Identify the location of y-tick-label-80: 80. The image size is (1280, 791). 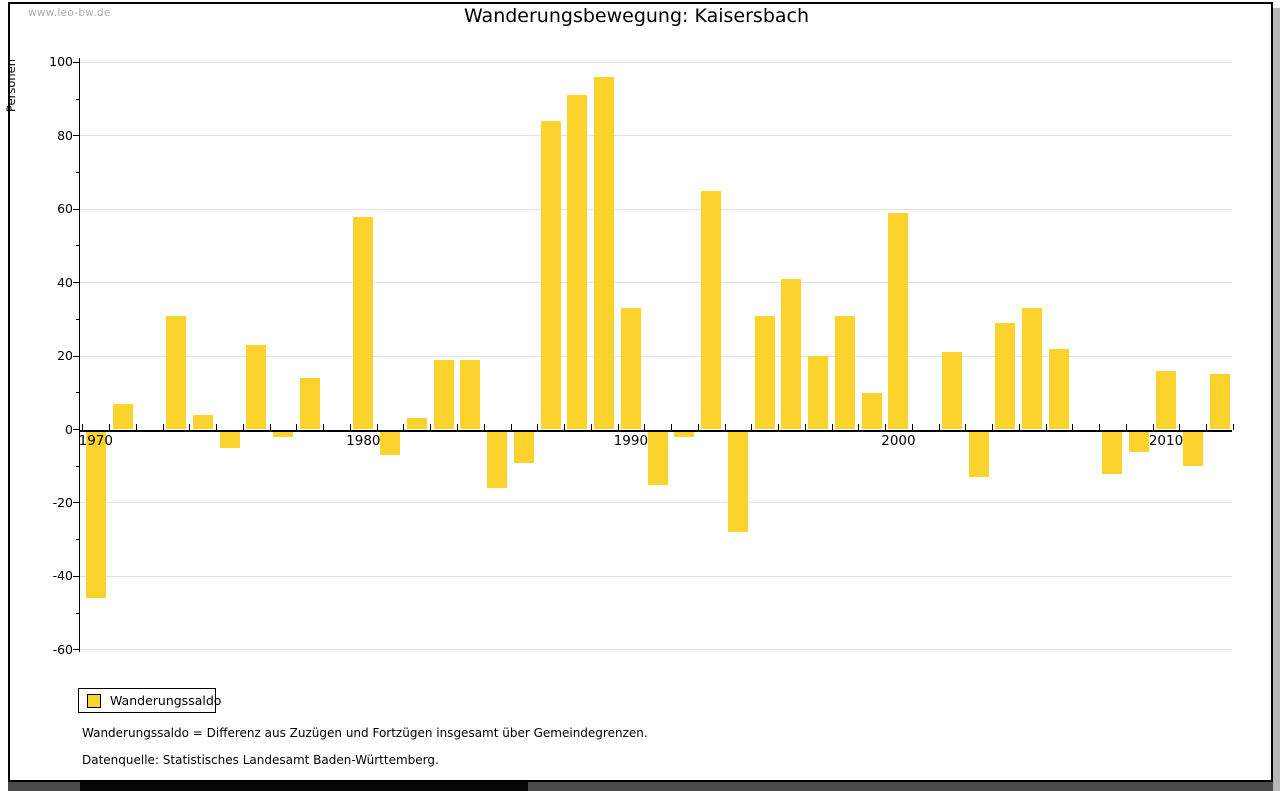
(65, 135).